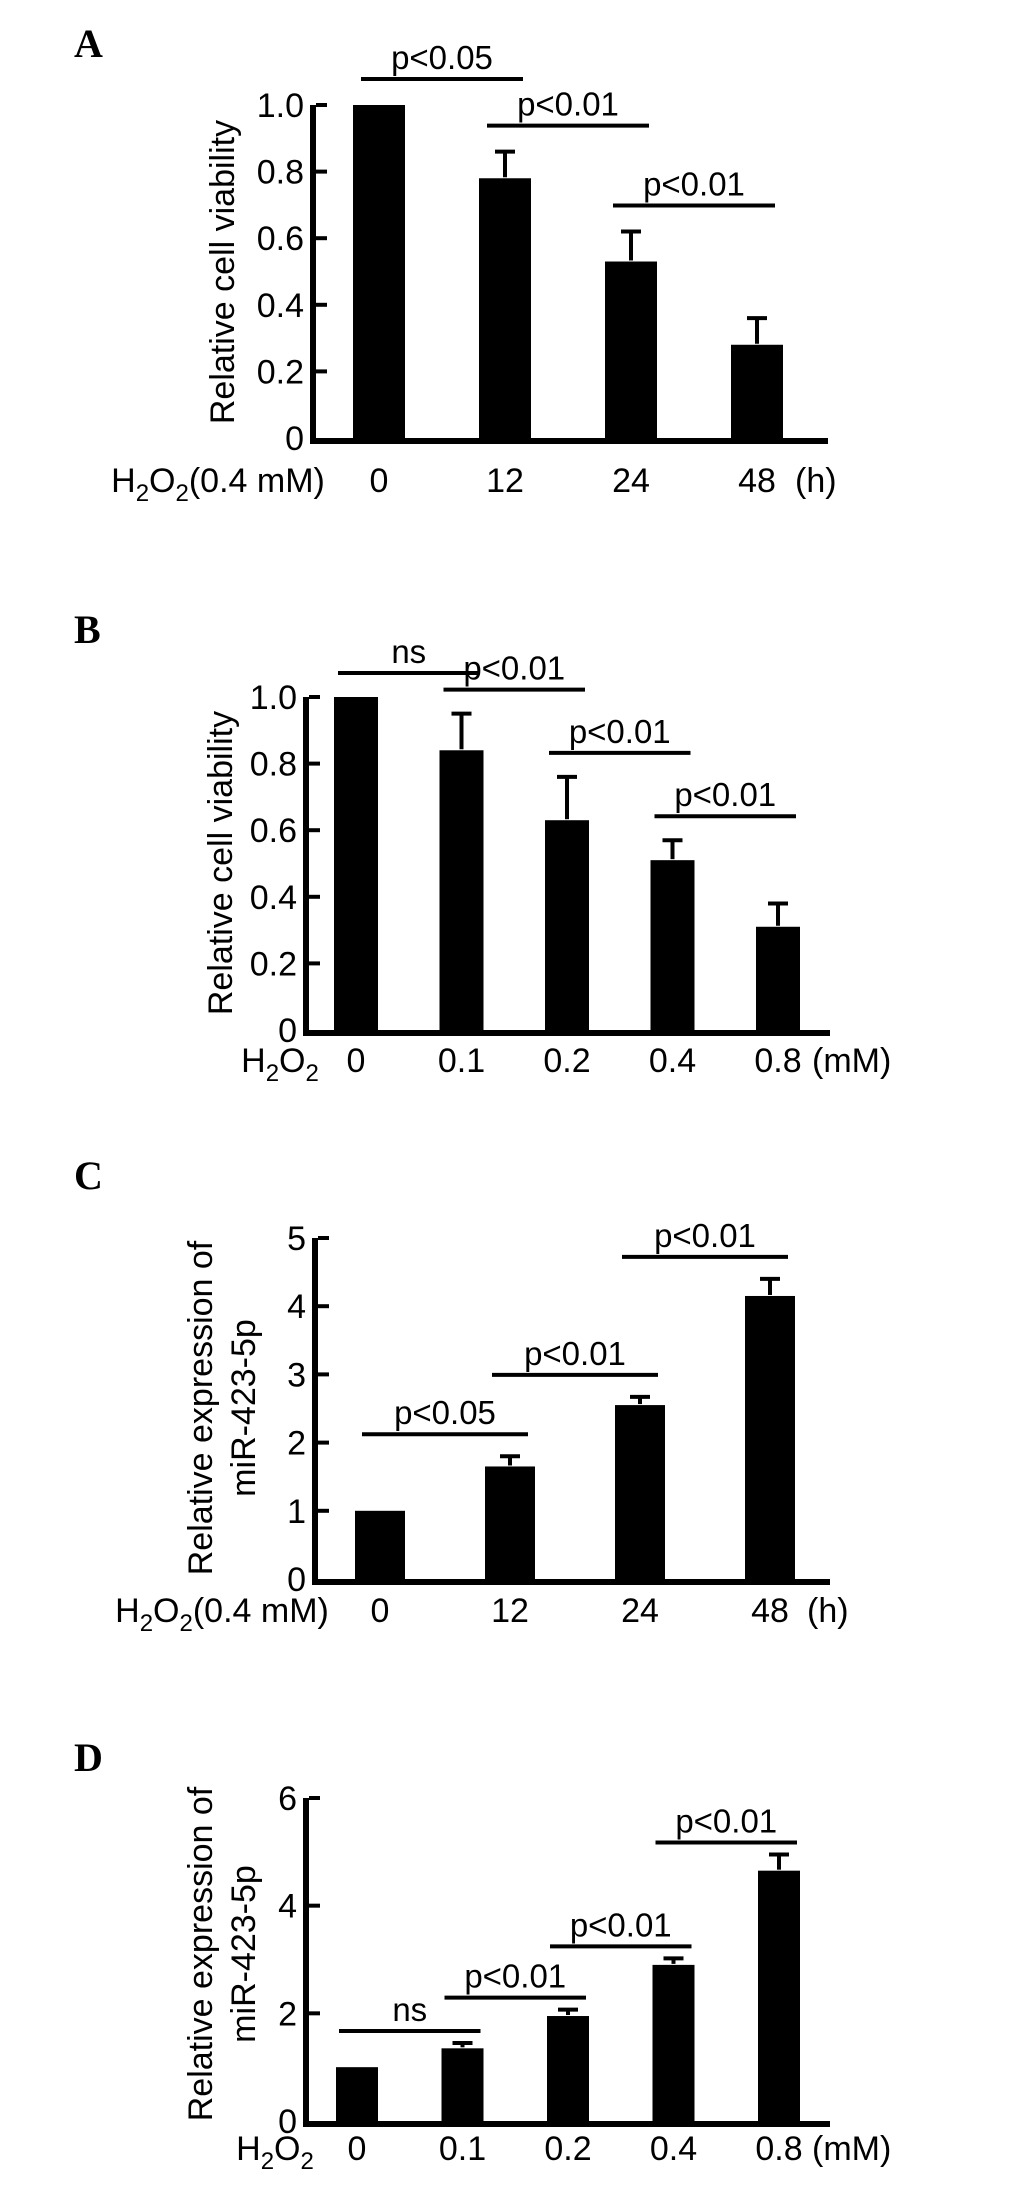  What do you see at coordinates (248, 2149) in the screenshot?
I see `x-axis-prefix-part: H` at bounding box center [248, 2149].